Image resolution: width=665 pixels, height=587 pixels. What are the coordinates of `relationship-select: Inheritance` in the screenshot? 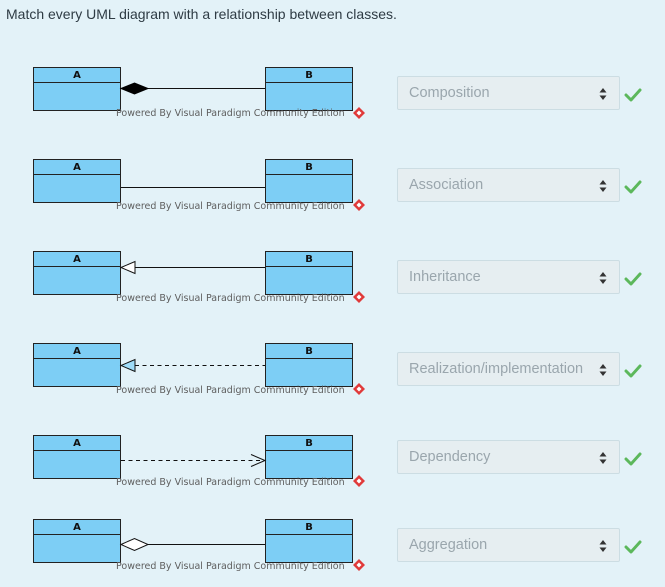 It's located at (508, 277).